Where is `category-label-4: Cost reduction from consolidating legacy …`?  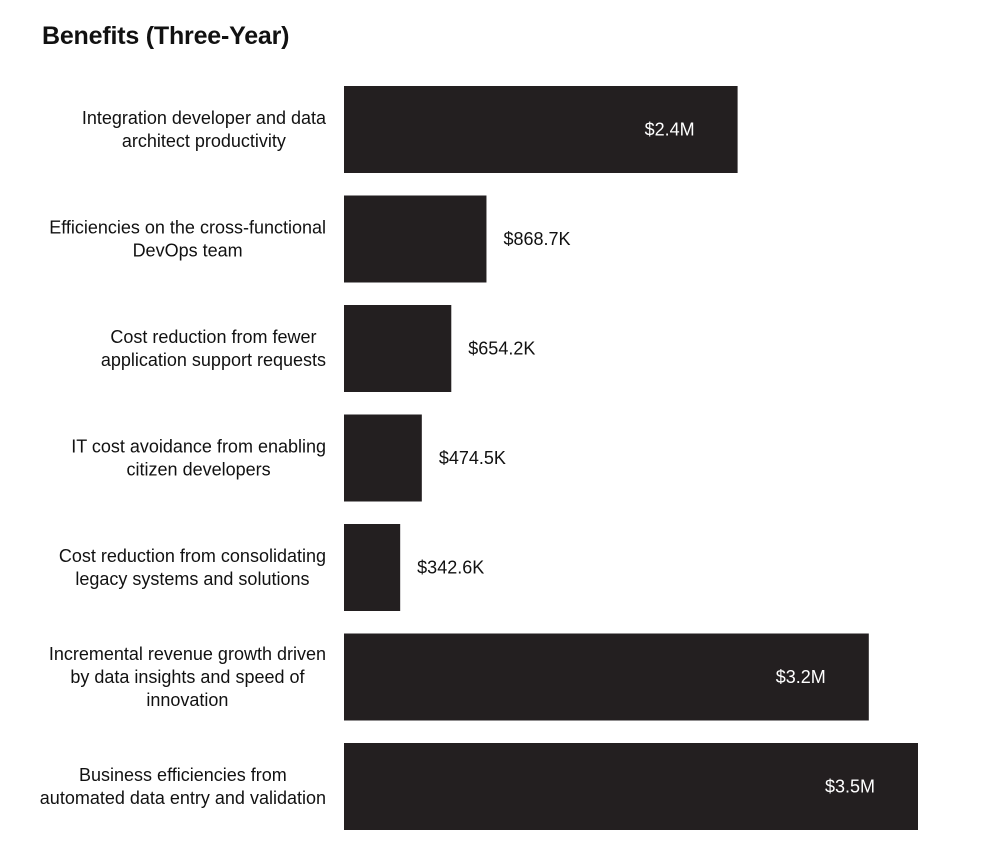
category-label-4: Cost reduction from consolidating legacy … is located at coordinates (192, 567).